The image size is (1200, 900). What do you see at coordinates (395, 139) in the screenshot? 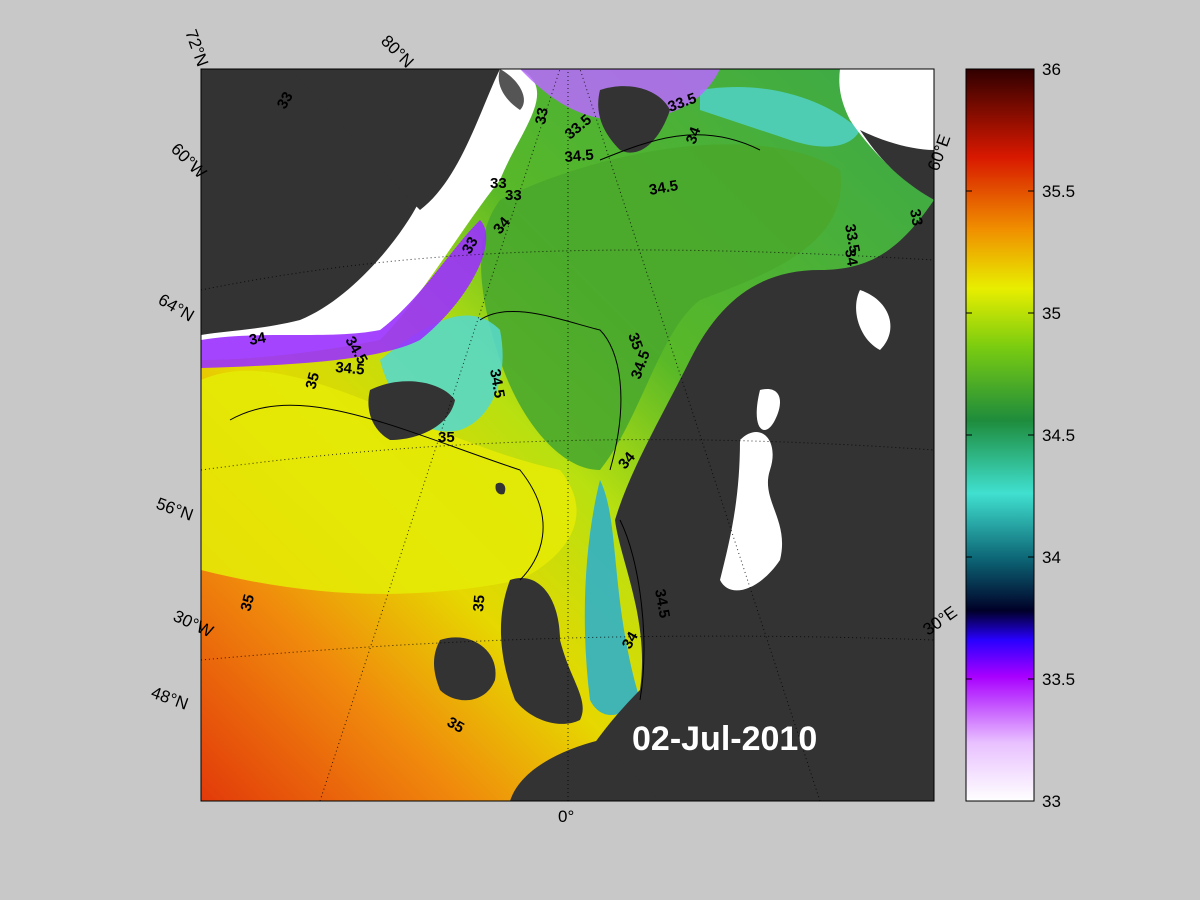
I see `greenland-north-land` at bounding box center [395, 139].